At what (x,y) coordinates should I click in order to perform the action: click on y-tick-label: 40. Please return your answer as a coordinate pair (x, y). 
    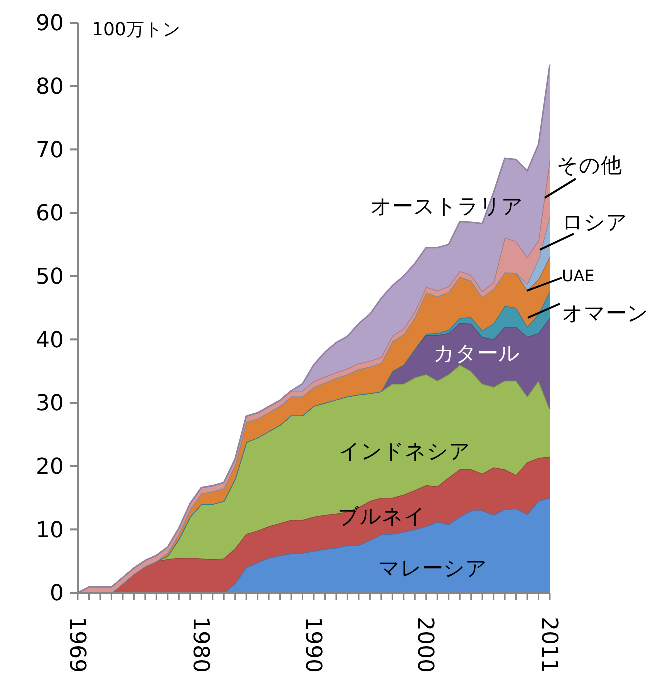
    Looking at the image, I should click on (50, 341).